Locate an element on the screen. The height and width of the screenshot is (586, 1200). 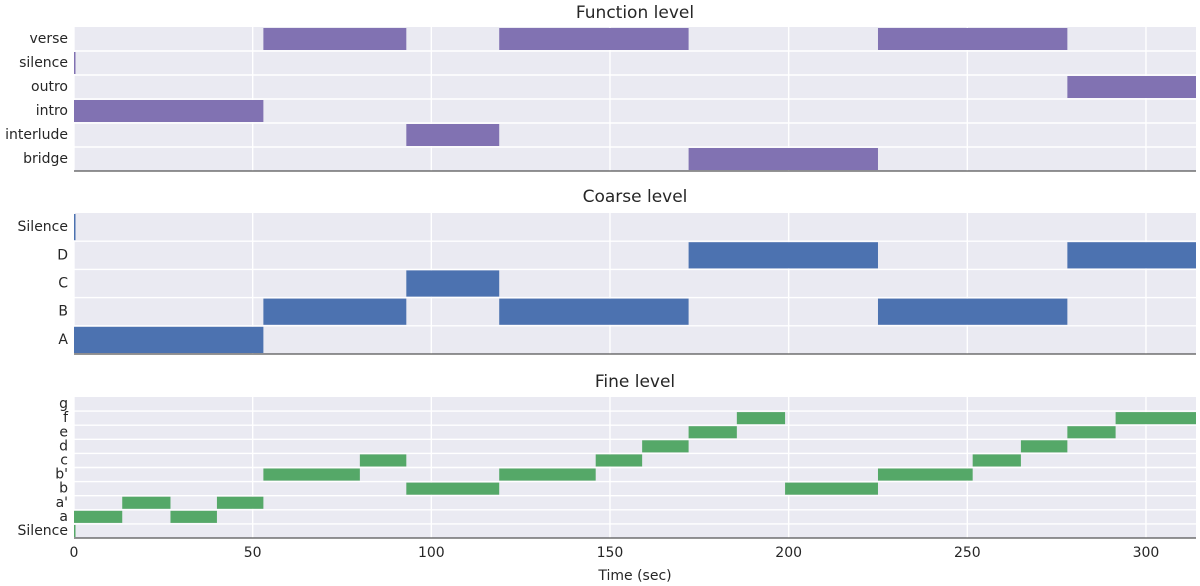
fine-ylabel-b-prime: b' is located at coordinates (61, 475).